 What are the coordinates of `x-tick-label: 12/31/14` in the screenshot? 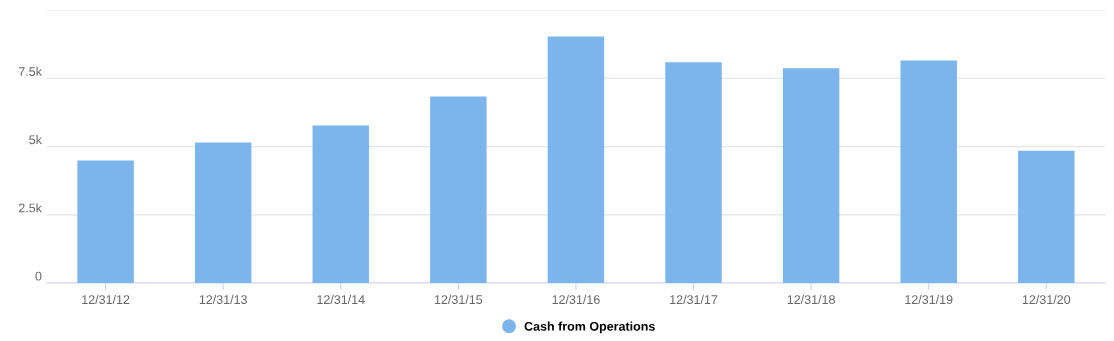 It's located at (341, 299).